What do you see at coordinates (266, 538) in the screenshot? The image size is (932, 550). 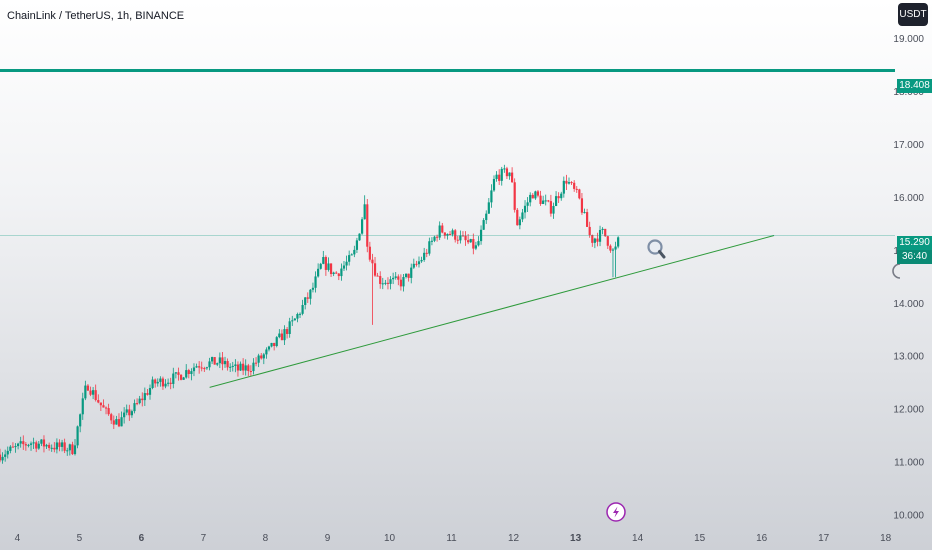 I see `x-tick-label: 8` at bounding box center [266, 538].